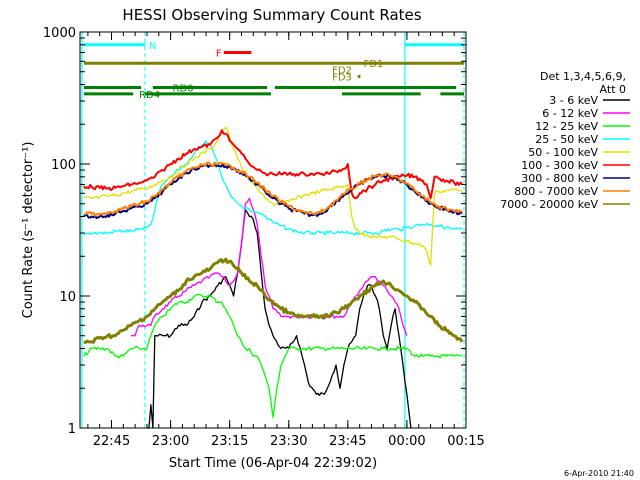 This screenshot has height=480, width=640. I want to click on y-tick-label: 1, so click(72, 429).